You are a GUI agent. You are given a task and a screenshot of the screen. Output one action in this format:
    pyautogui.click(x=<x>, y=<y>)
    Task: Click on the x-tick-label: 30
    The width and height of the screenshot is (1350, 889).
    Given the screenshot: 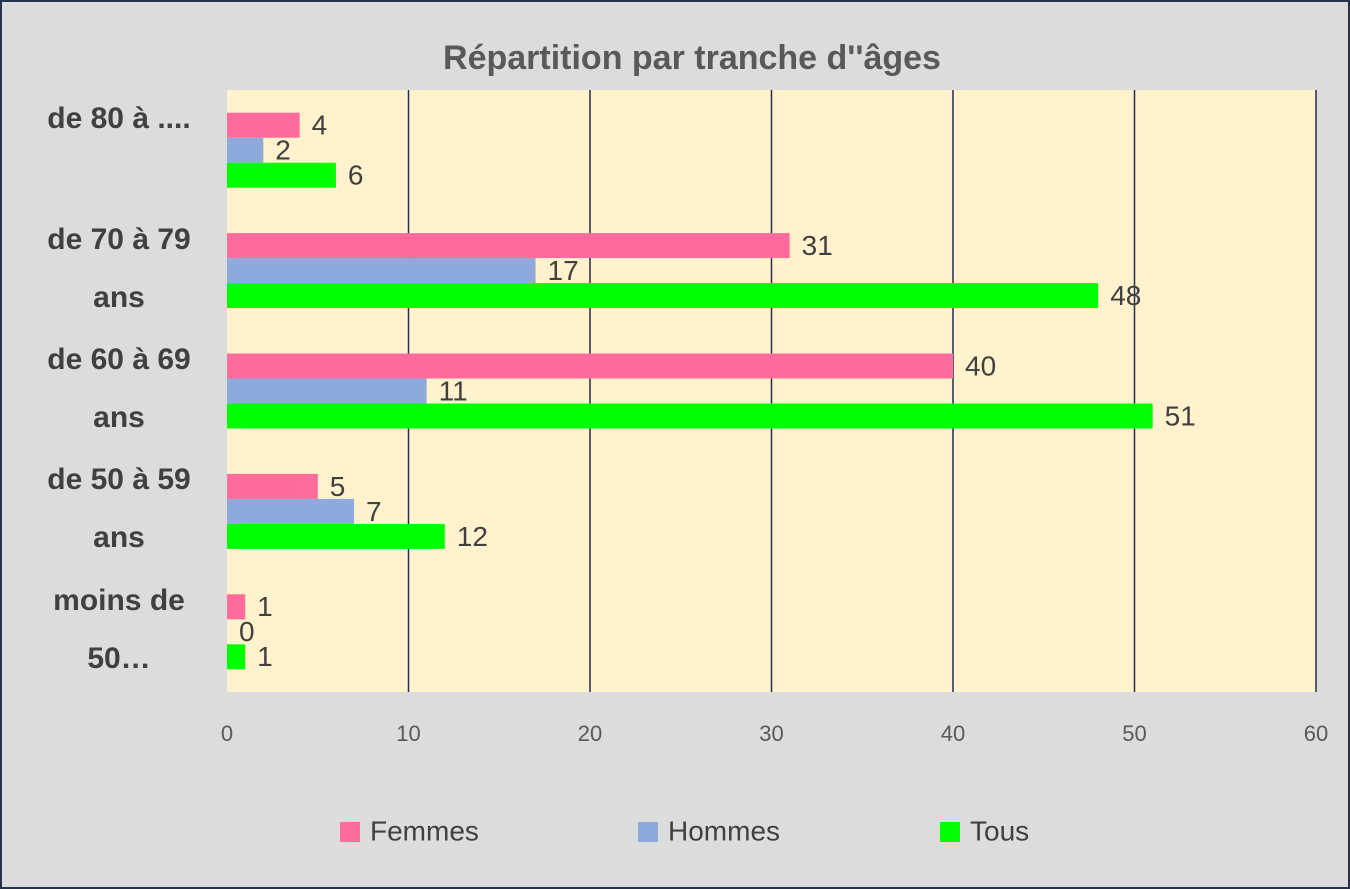 What is the action you would take?
    pyautogui.click(x=771, y=733)
    